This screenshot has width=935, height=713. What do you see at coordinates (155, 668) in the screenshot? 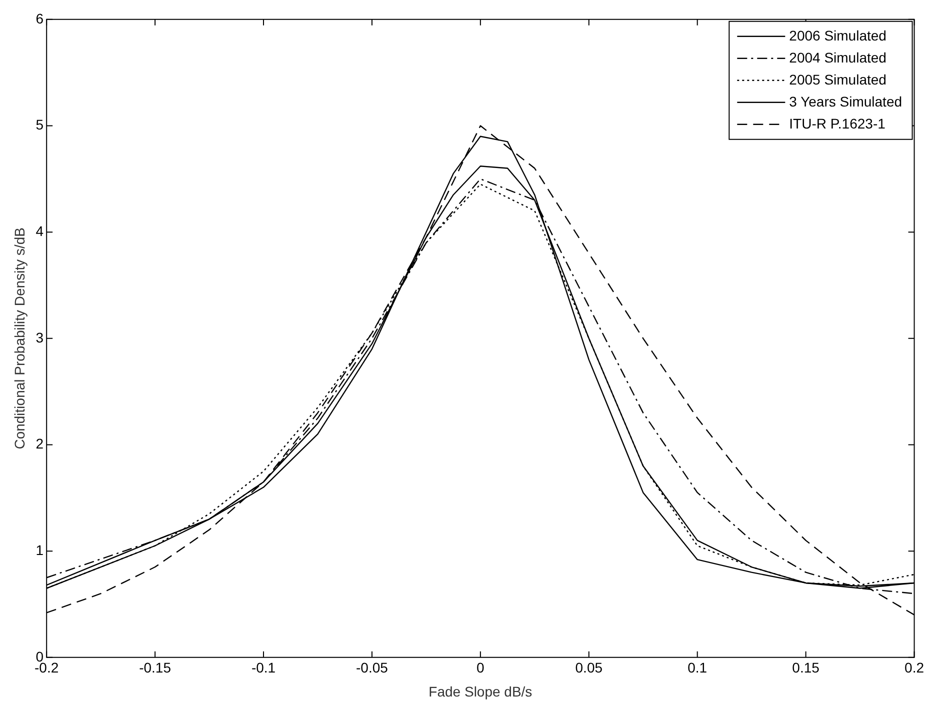
I see `x-tick-label: -0.15` at bounding box center [155, 668].